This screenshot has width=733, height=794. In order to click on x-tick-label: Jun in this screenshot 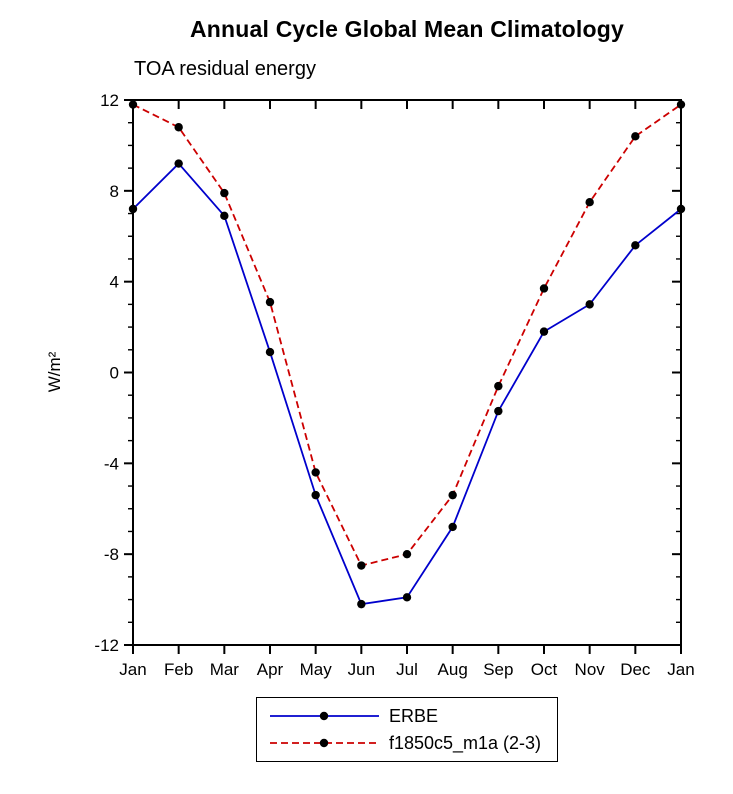, I will do `click(361, 669)`.